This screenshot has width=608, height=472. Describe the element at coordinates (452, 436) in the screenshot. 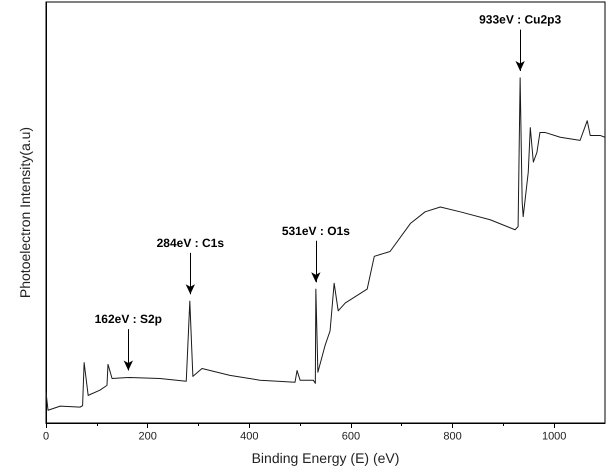

I see `x-tick-label: 800` at that location.